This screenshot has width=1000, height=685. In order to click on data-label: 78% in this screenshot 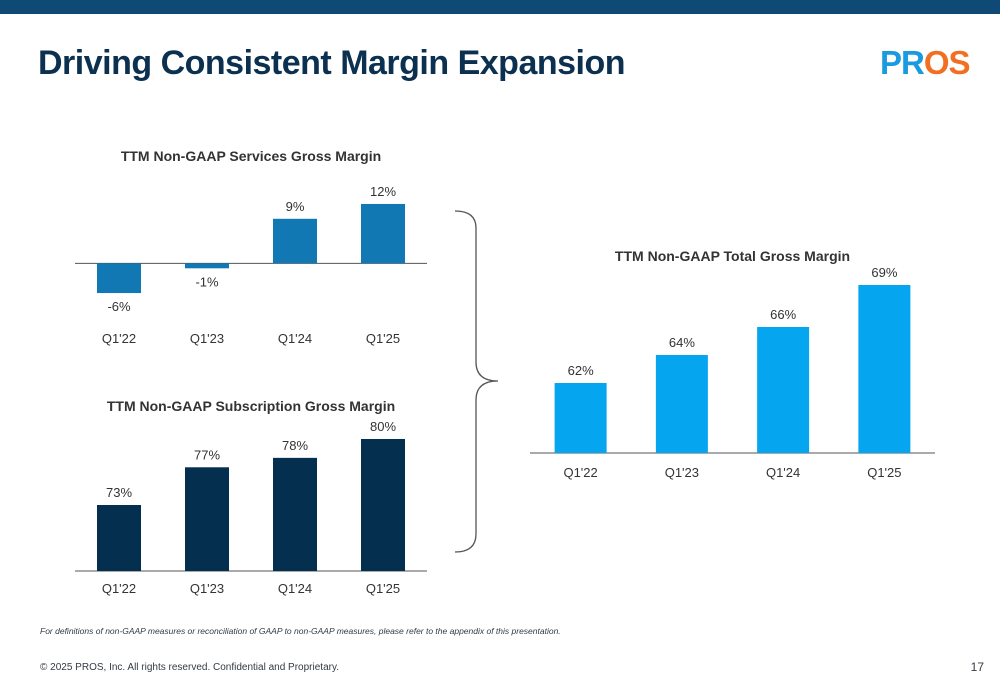, I will do `click(295, 445)`.